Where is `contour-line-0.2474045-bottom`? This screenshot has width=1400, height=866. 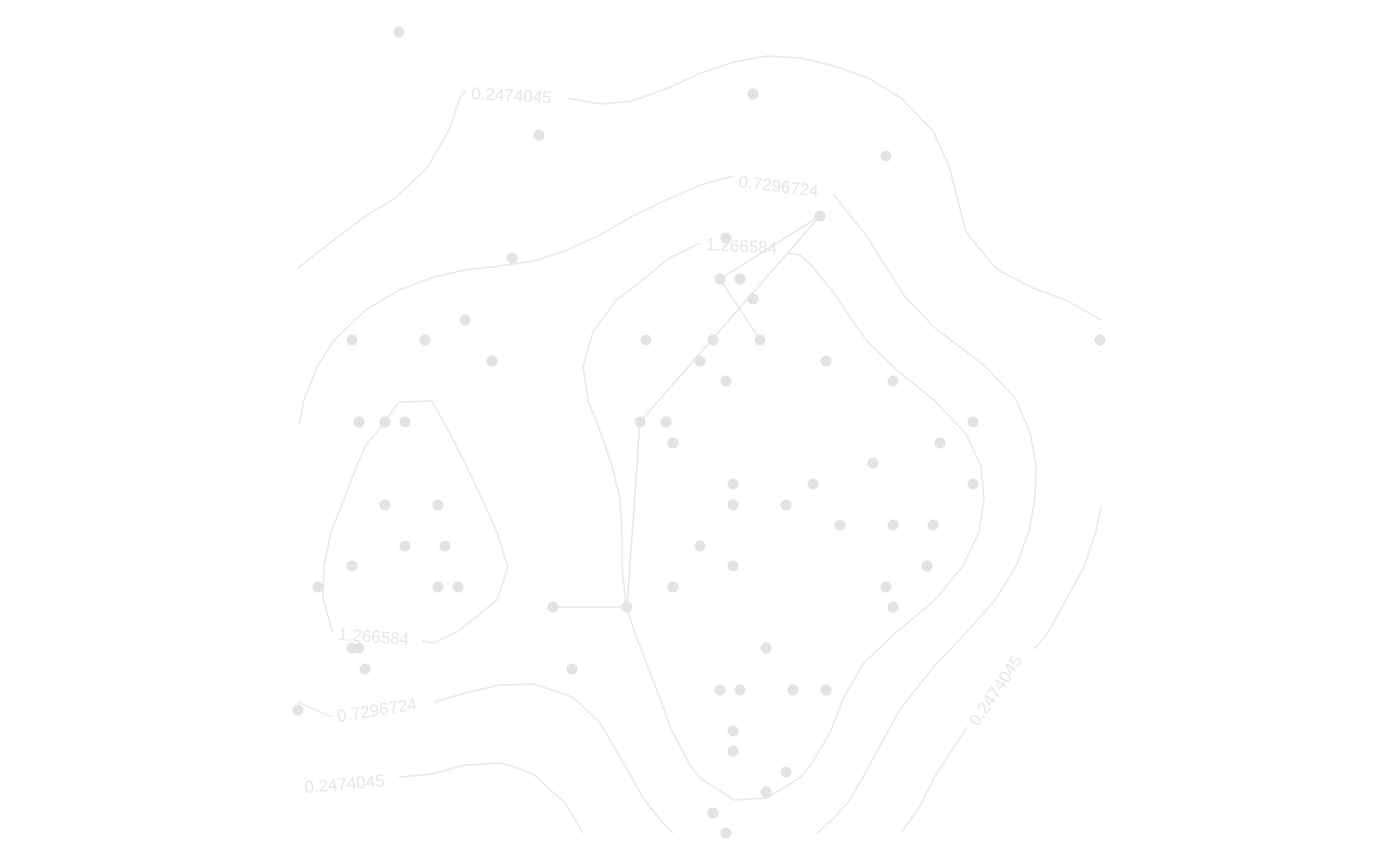
contour-line-0.2474045-bottom is located at coordinates (491, 798).